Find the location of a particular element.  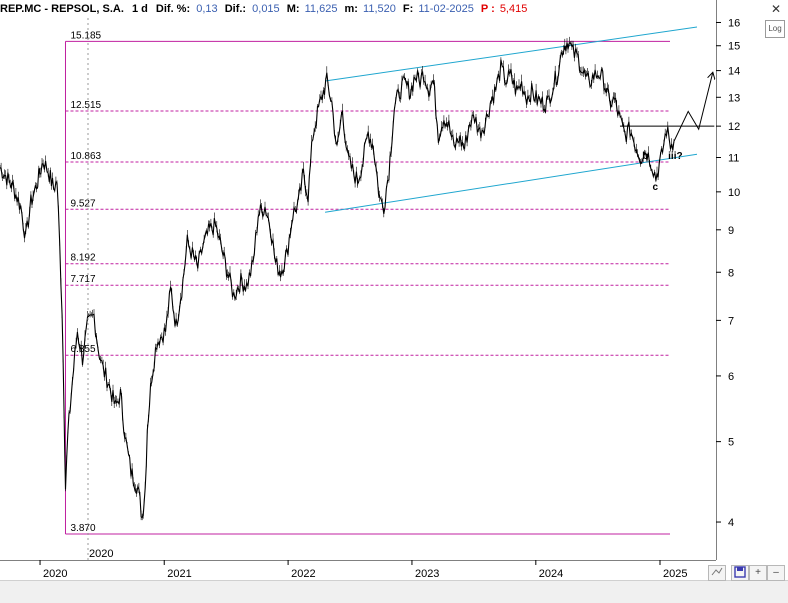

diff-pct-value: 0,13 is located at coordinates (207, 9).